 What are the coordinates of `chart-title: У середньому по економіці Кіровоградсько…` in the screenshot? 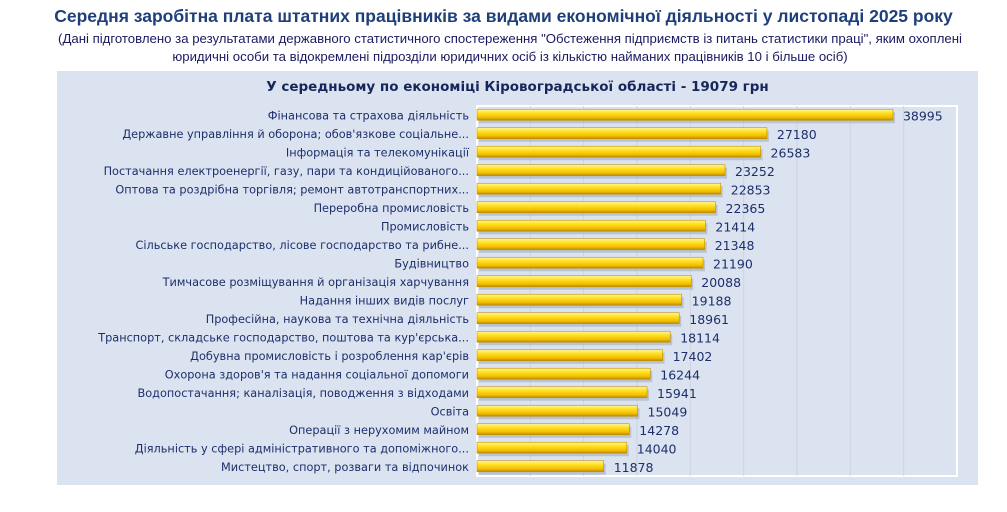 It's located at (517, 87).